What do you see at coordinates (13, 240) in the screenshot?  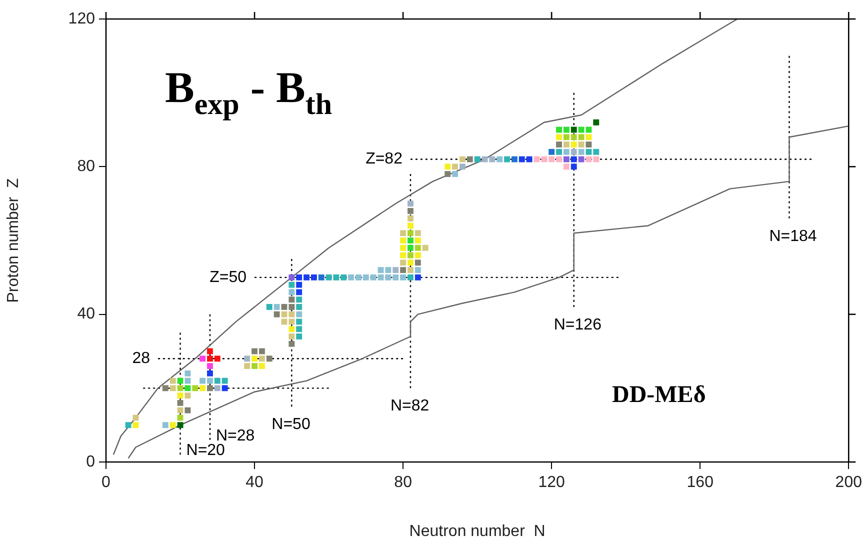 I see `y-axis-title: Proton number Z` at bounding box center [13, 240].